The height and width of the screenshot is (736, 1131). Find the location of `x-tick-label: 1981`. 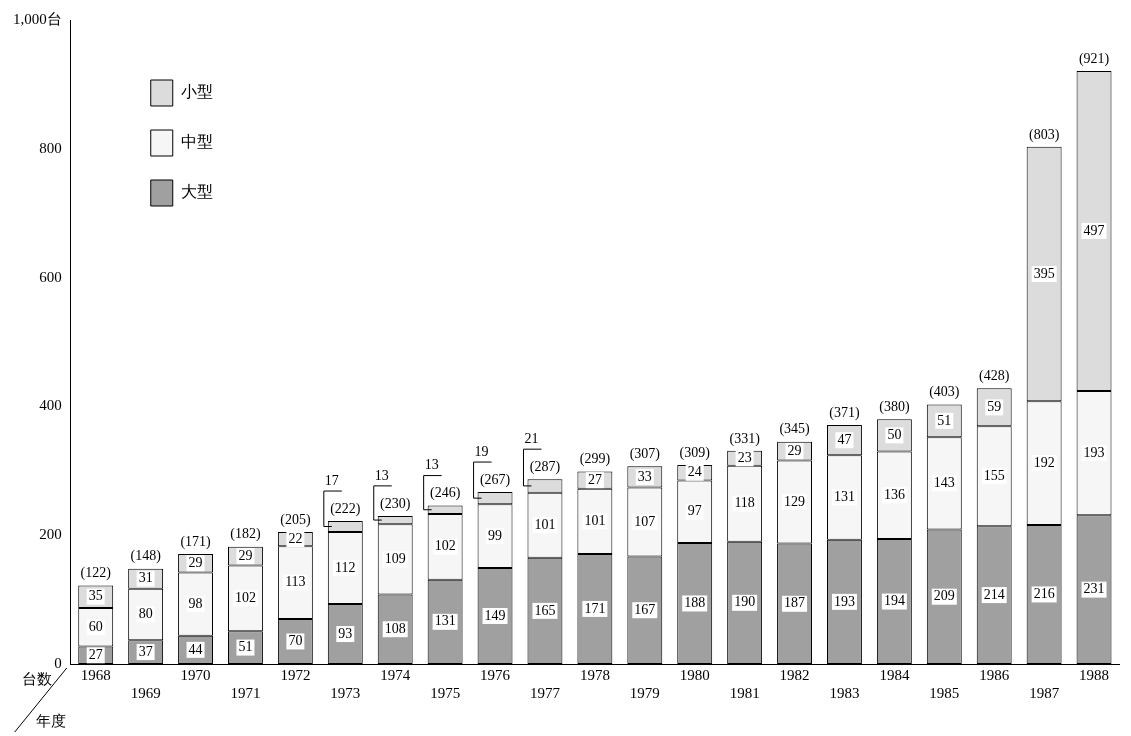

x-tick-label: 1981 is located at coordinates (744, 692).